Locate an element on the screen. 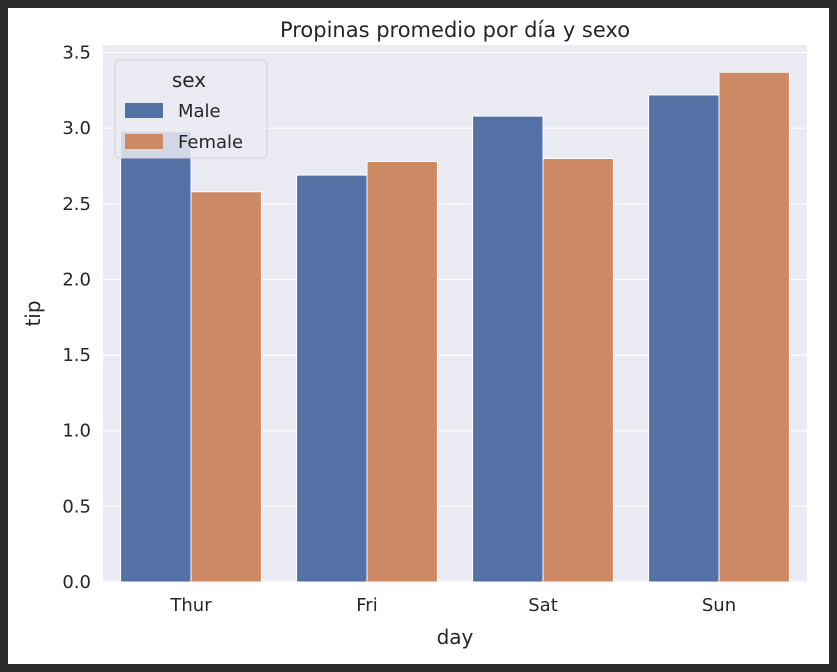  legend: sex Male Female is located at coordinates (191, 109).